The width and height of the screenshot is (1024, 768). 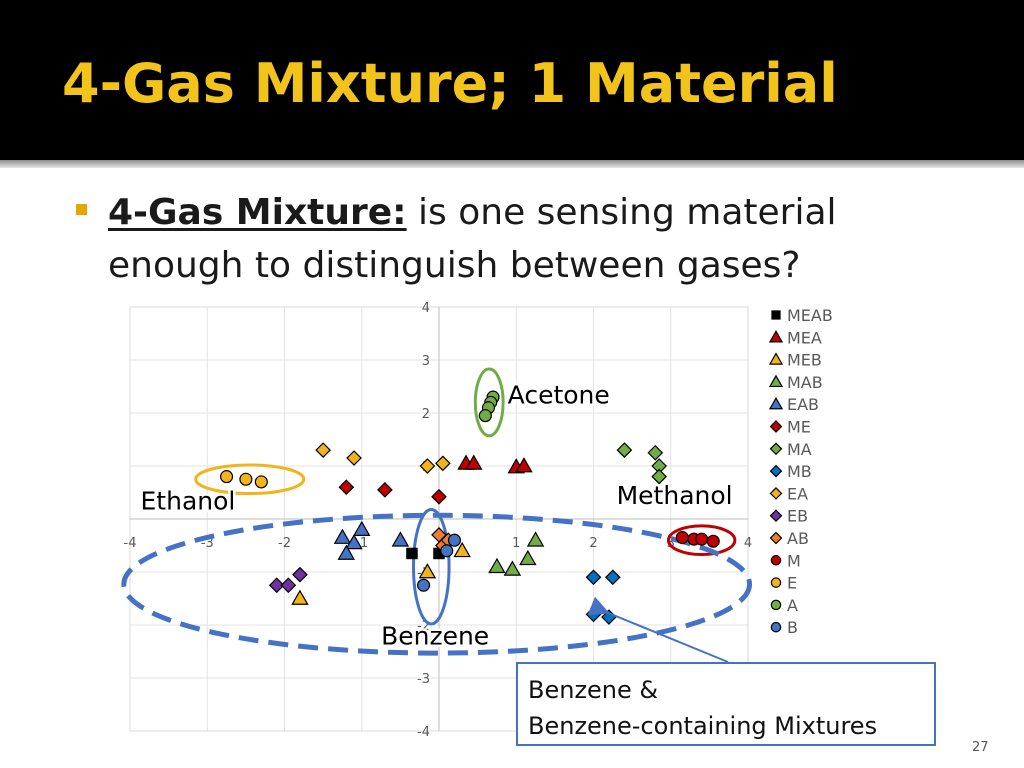 What do you see at coordinates (412, 553) in the screenshot?
I see `data-point-meab` at bounding box center [412, 553].